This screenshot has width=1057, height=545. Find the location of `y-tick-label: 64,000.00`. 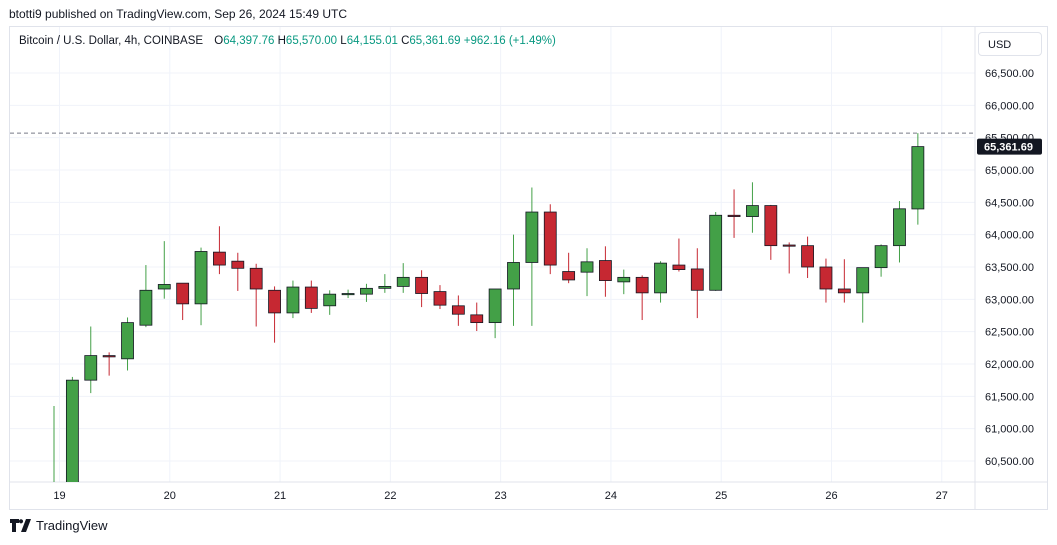

y-tick-label: 64,000.00 is located at coordinates (1009, 236).